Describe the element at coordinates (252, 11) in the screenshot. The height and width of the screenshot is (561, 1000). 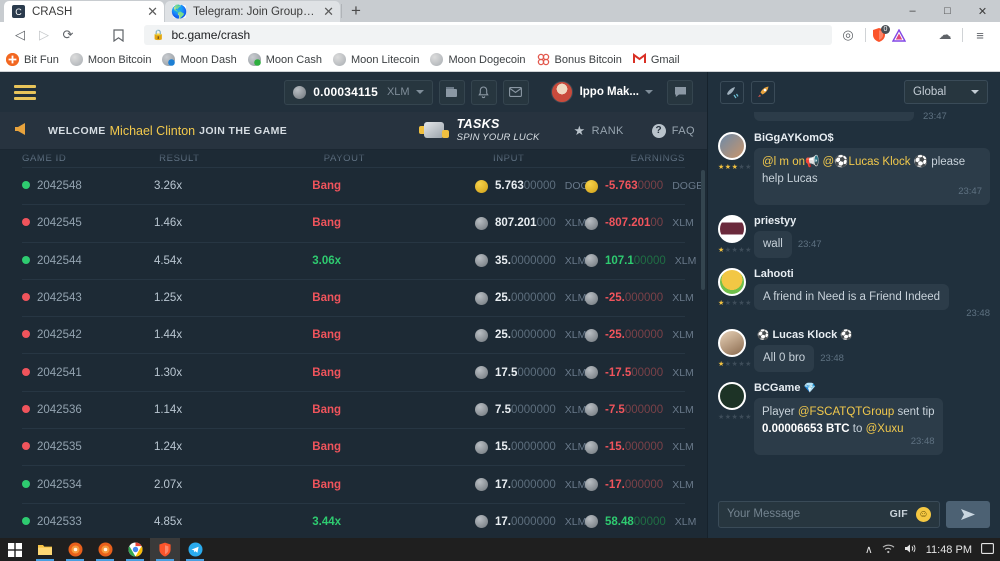
I see `browser-tab-telegram: 🌎 Telegram: Join Group Chat ✕` at that location.